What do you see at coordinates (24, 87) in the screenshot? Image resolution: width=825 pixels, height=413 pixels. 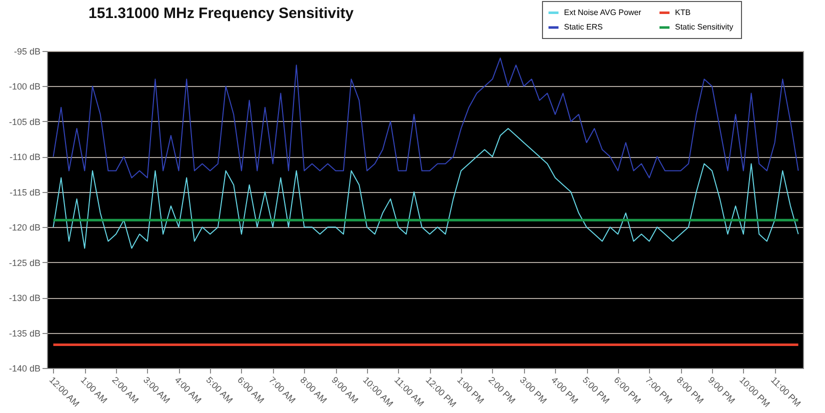 I see `y-tick-label: -100 dB` at bounding box center [24, 87].